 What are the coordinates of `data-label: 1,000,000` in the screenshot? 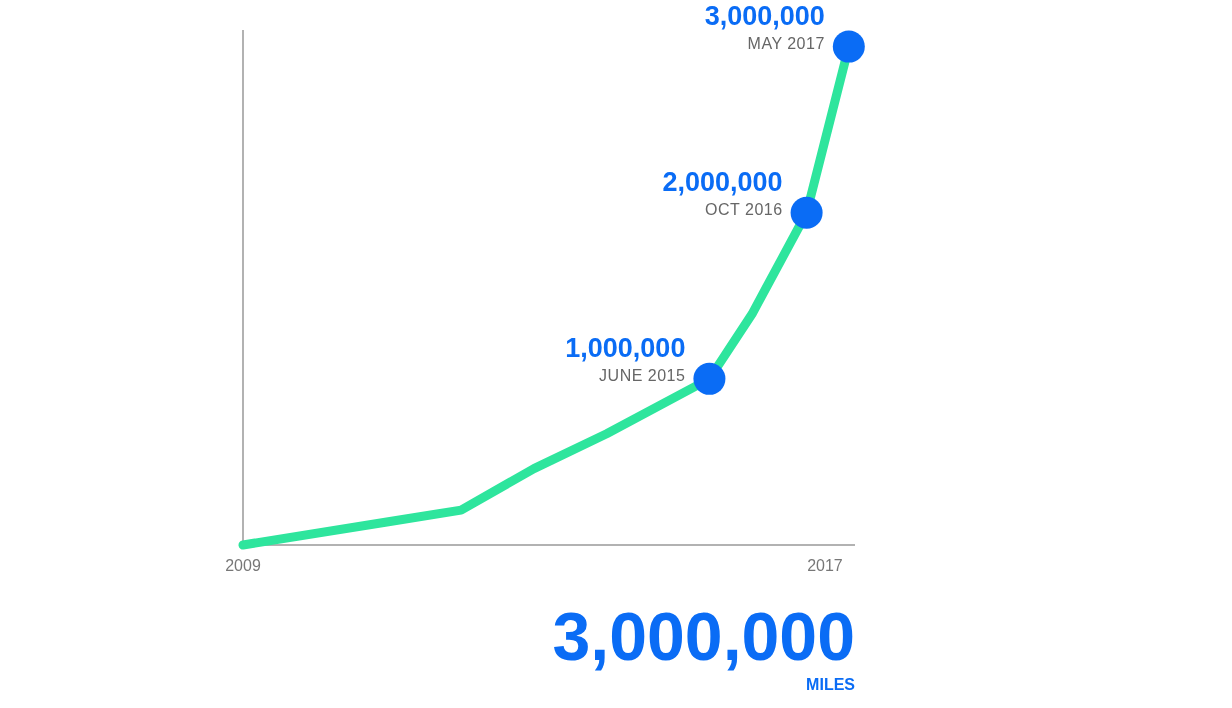 It's located at (625, 347).